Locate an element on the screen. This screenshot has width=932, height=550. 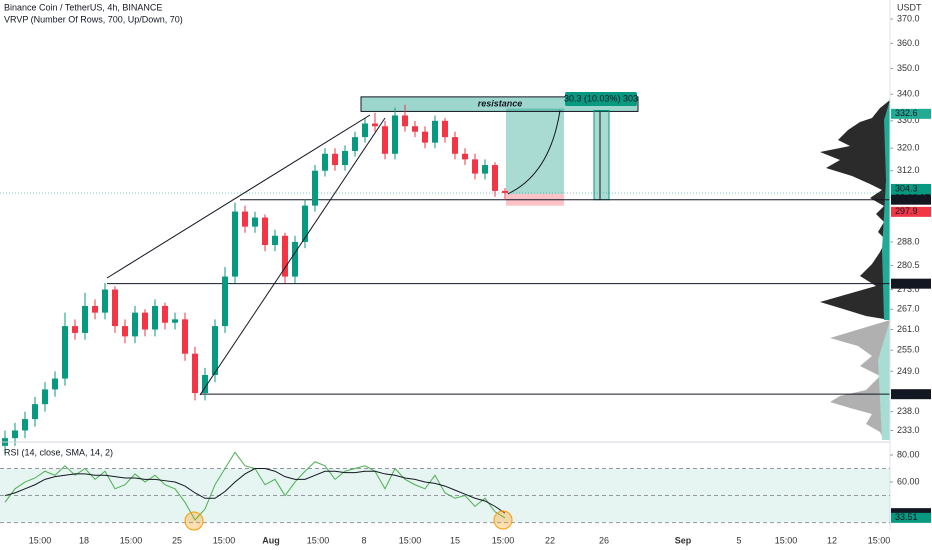
x-tick-label: 12 is located at coordinates (832, 540).